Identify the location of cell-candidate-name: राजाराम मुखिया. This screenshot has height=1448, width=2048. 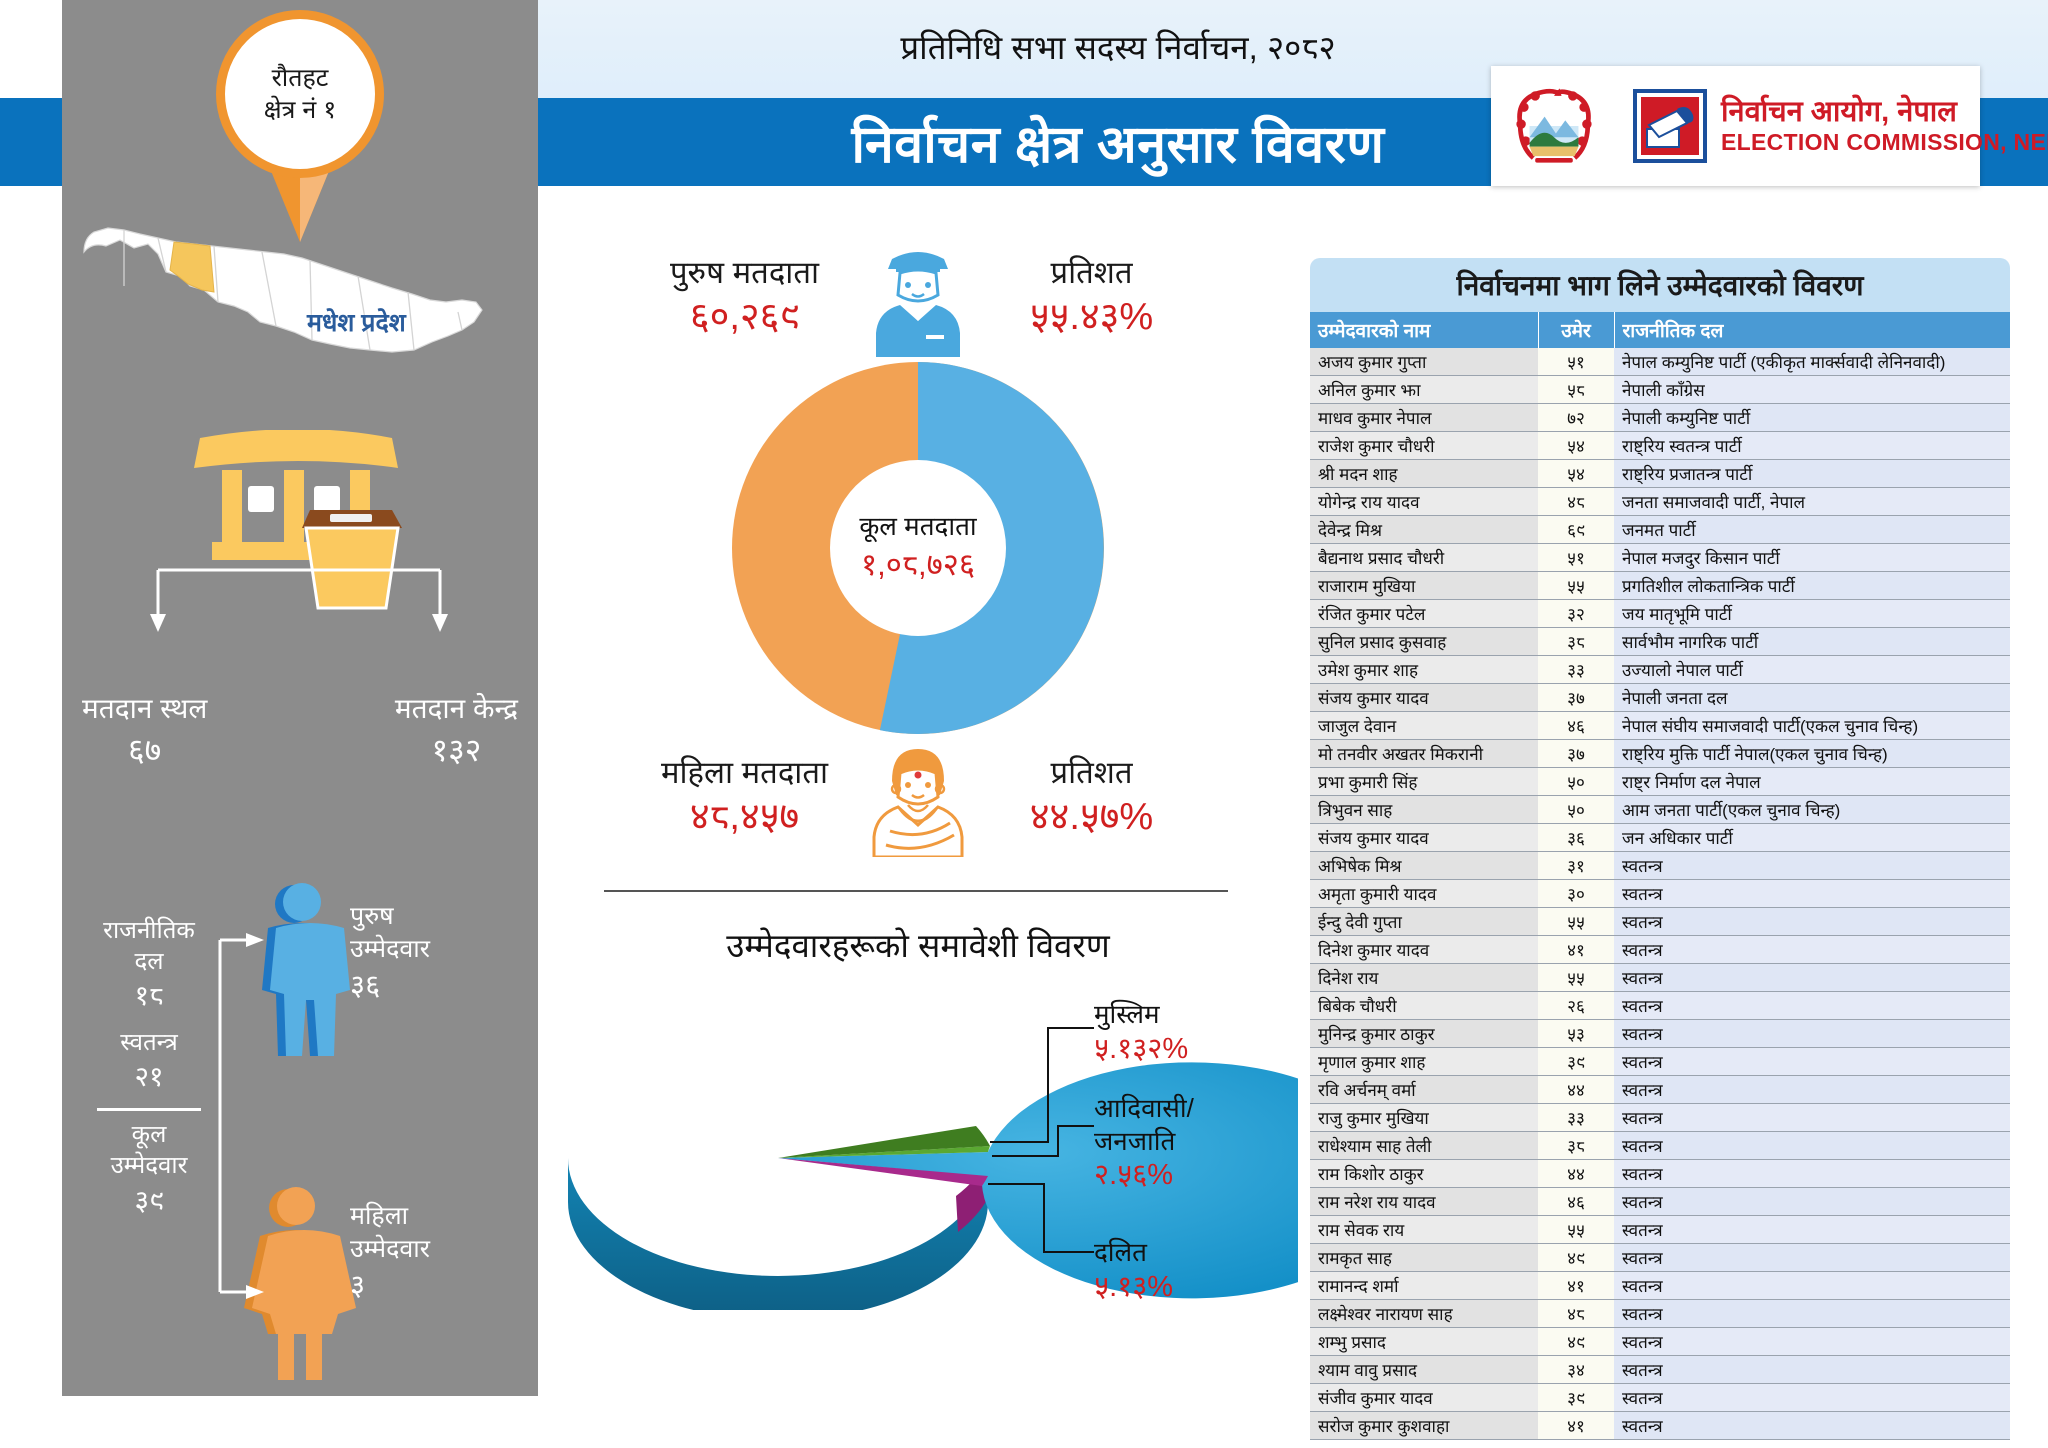
(1424, 585).